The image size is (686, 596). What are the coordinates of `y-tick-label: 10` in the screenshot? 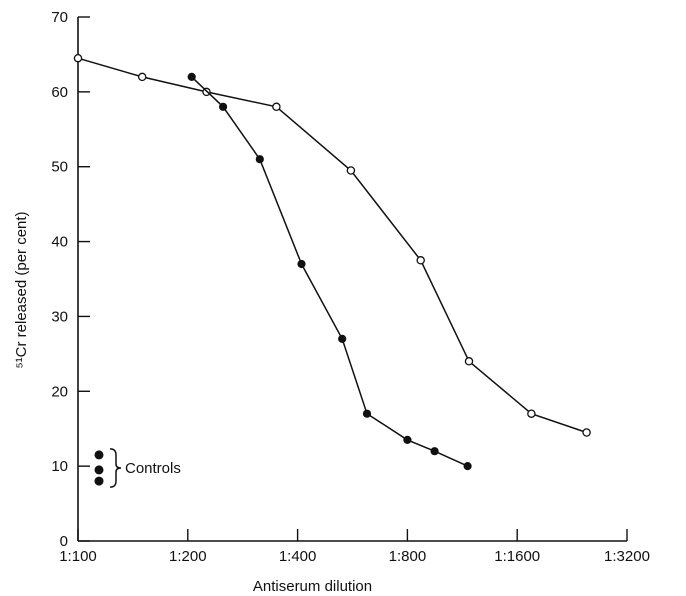 It's located at (59, 466).